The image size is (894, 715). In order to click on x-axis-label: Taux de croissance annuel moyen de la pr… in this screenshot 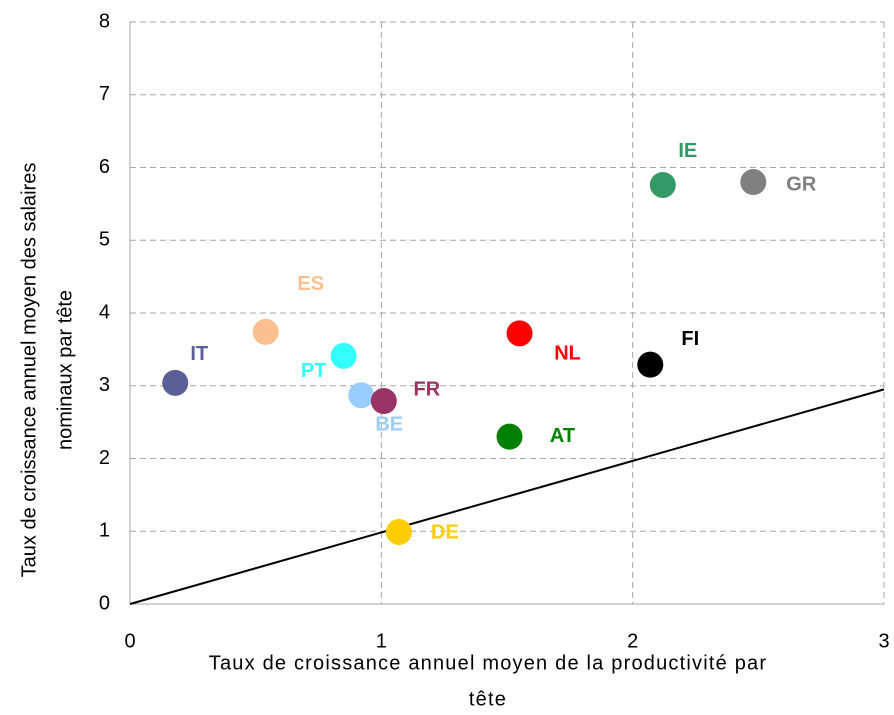, I will do `click(488, 663)`.